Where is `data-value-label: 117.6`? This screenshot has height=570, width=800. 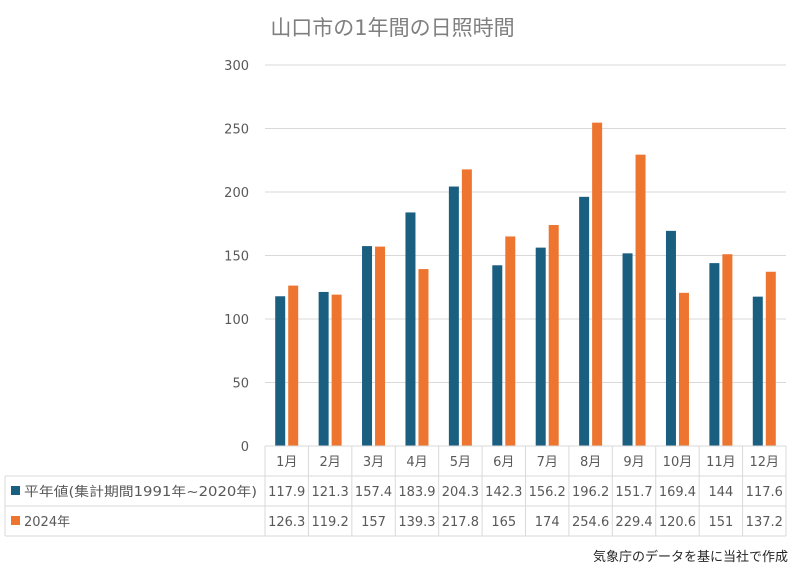
data-value-label: 117.6 is located at coordinates (764, 492).